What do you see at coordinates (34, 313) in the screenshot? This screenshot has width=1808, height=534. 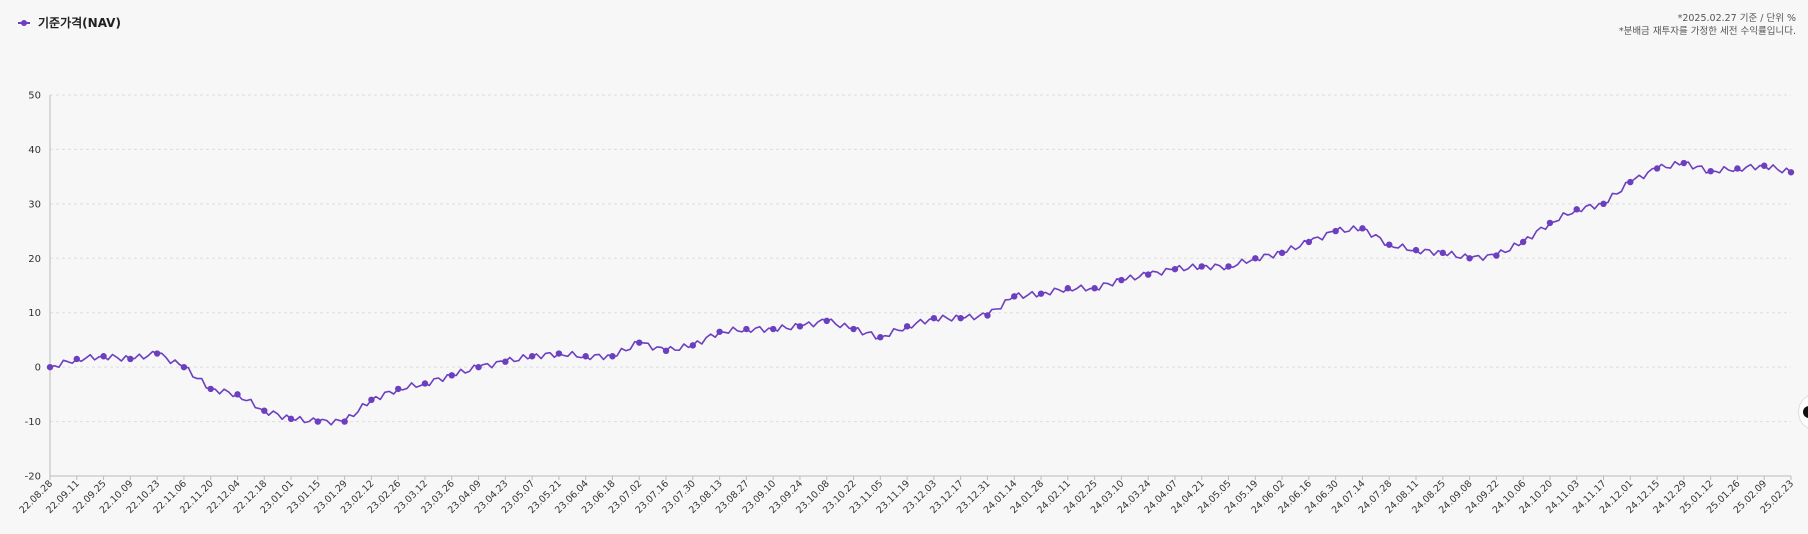 I see `y-tick-label: 10` at bounding box center [34, 313].